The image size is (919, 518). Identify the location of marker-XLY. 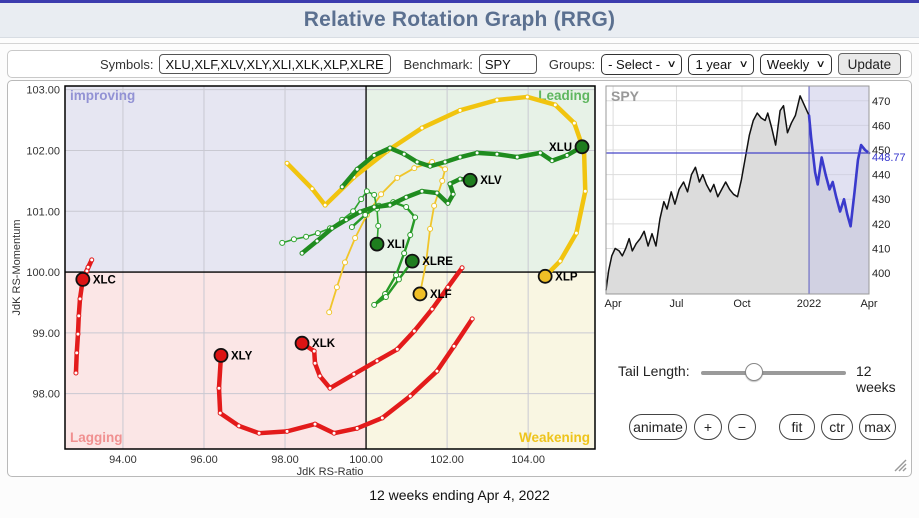
(221, 355).